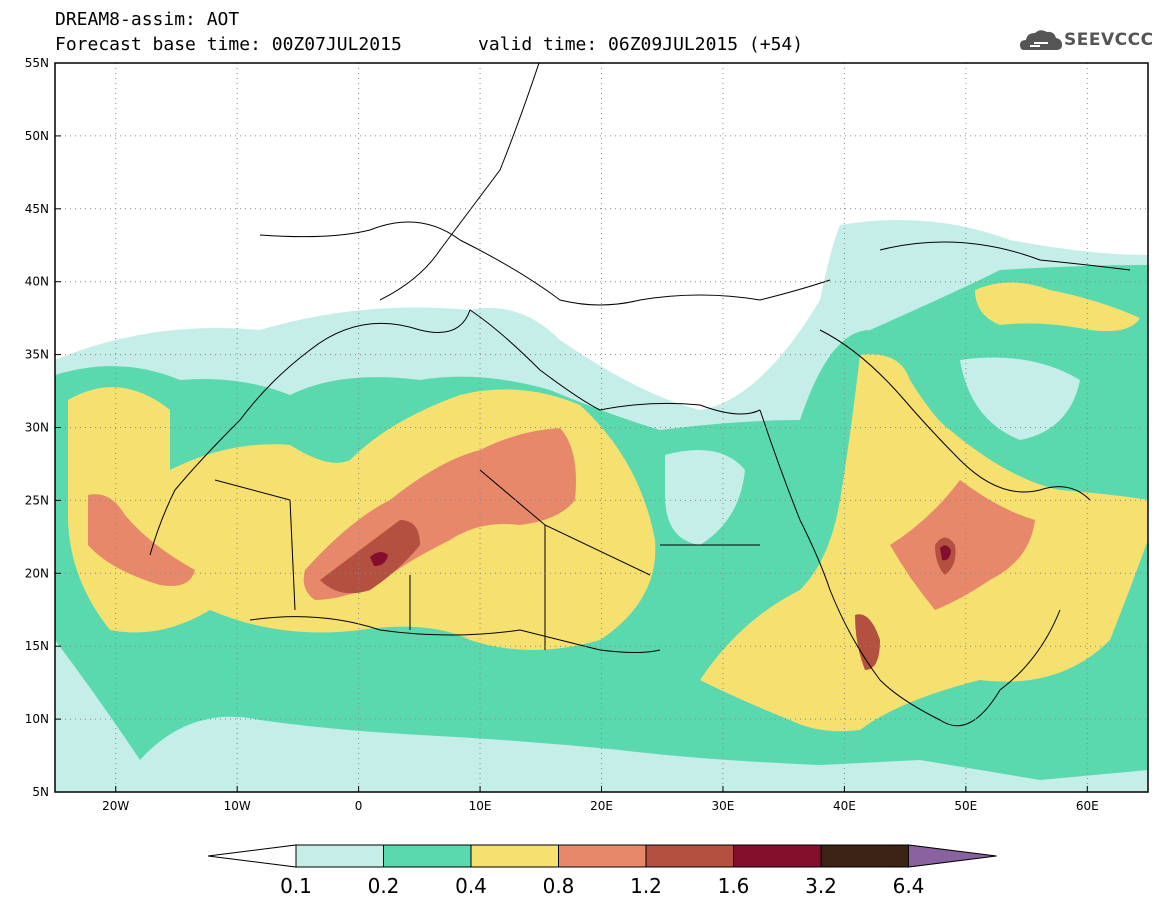 The height and width of the screenshot is (905, 1165). What do you see at coordinates (1057, 307) in the screenshot?
I see `aot-level-0.4` at bounding box center [1057, 307].